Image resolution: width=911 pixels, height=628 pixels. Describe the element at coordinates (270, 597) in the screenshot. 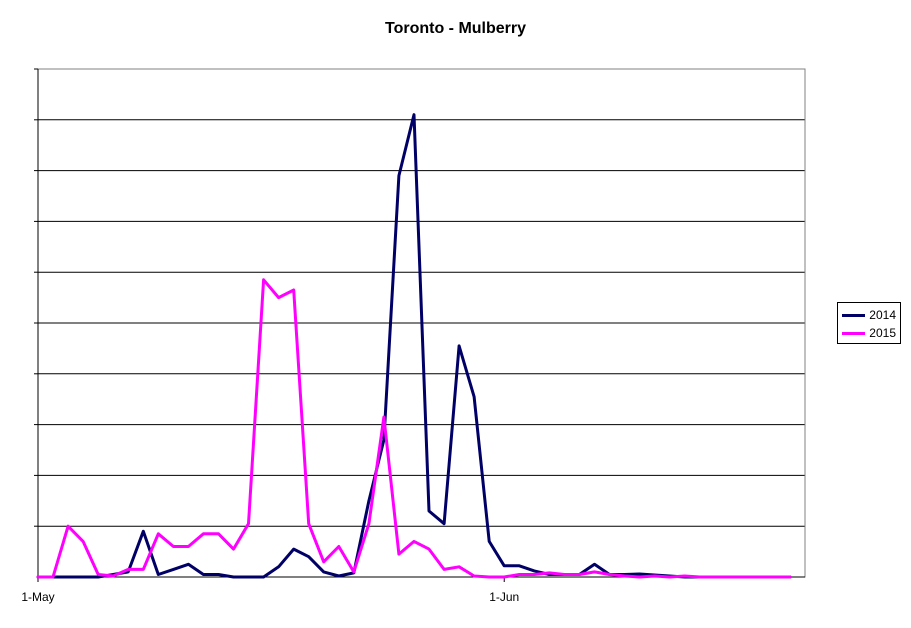

I see `tick-labels: 1-May 1-Jun` at that location.